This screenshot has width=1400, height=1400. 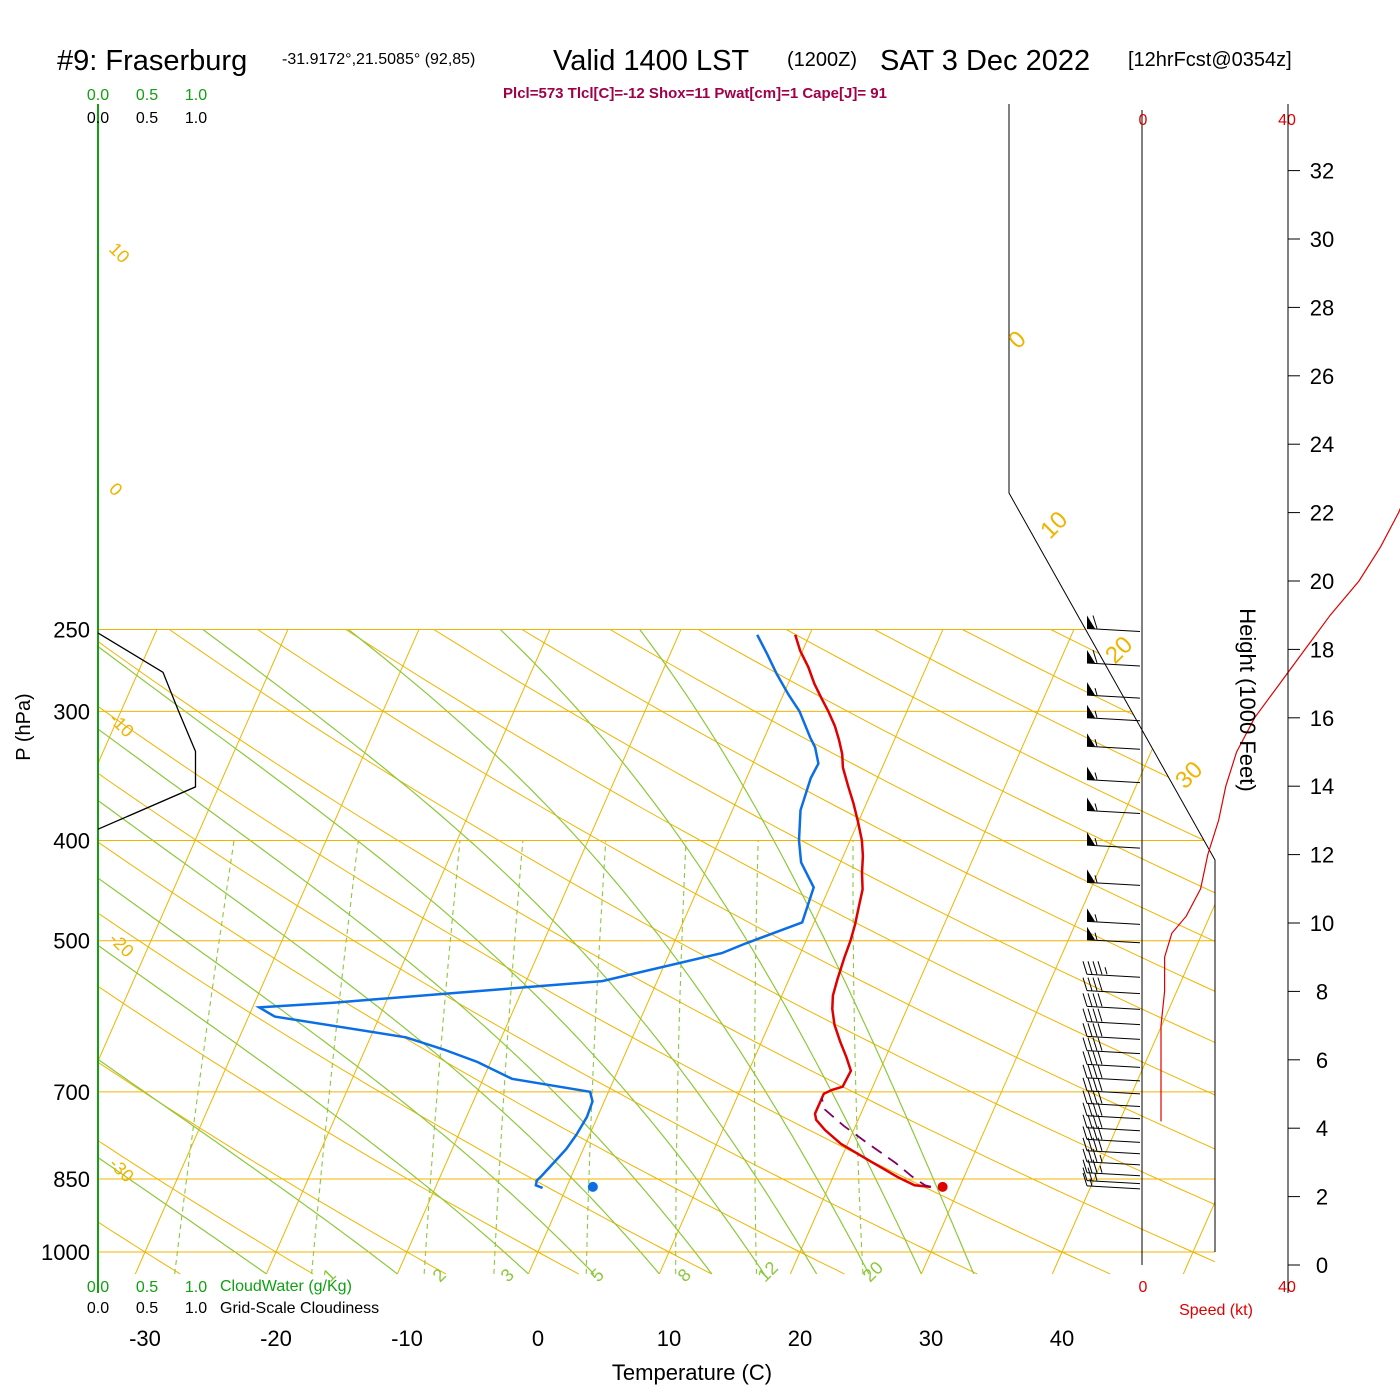 I want to click on temperature-tick-label: 0, so click(x=538, y=1338).